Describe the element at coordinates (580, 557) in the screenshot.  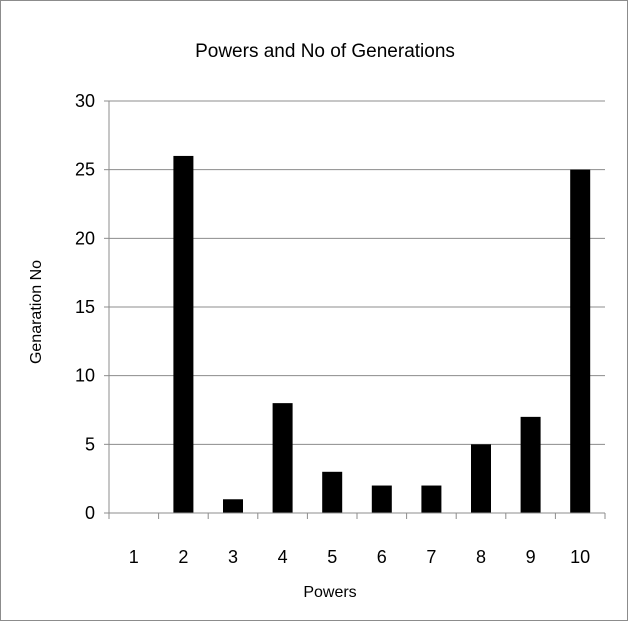
I see `x-tick-label: 10` at that location.